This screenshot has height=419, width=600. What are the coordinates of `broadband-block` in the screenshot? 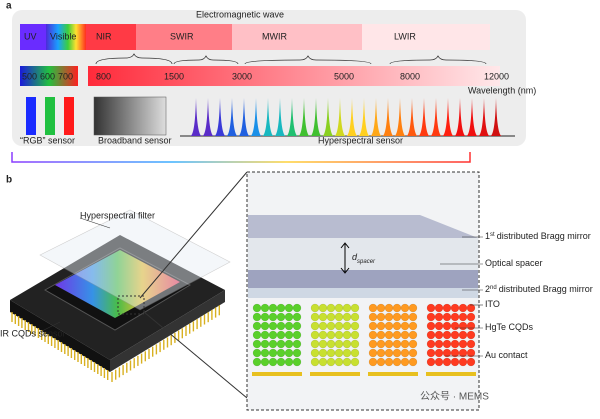 It's located at (130, 116).